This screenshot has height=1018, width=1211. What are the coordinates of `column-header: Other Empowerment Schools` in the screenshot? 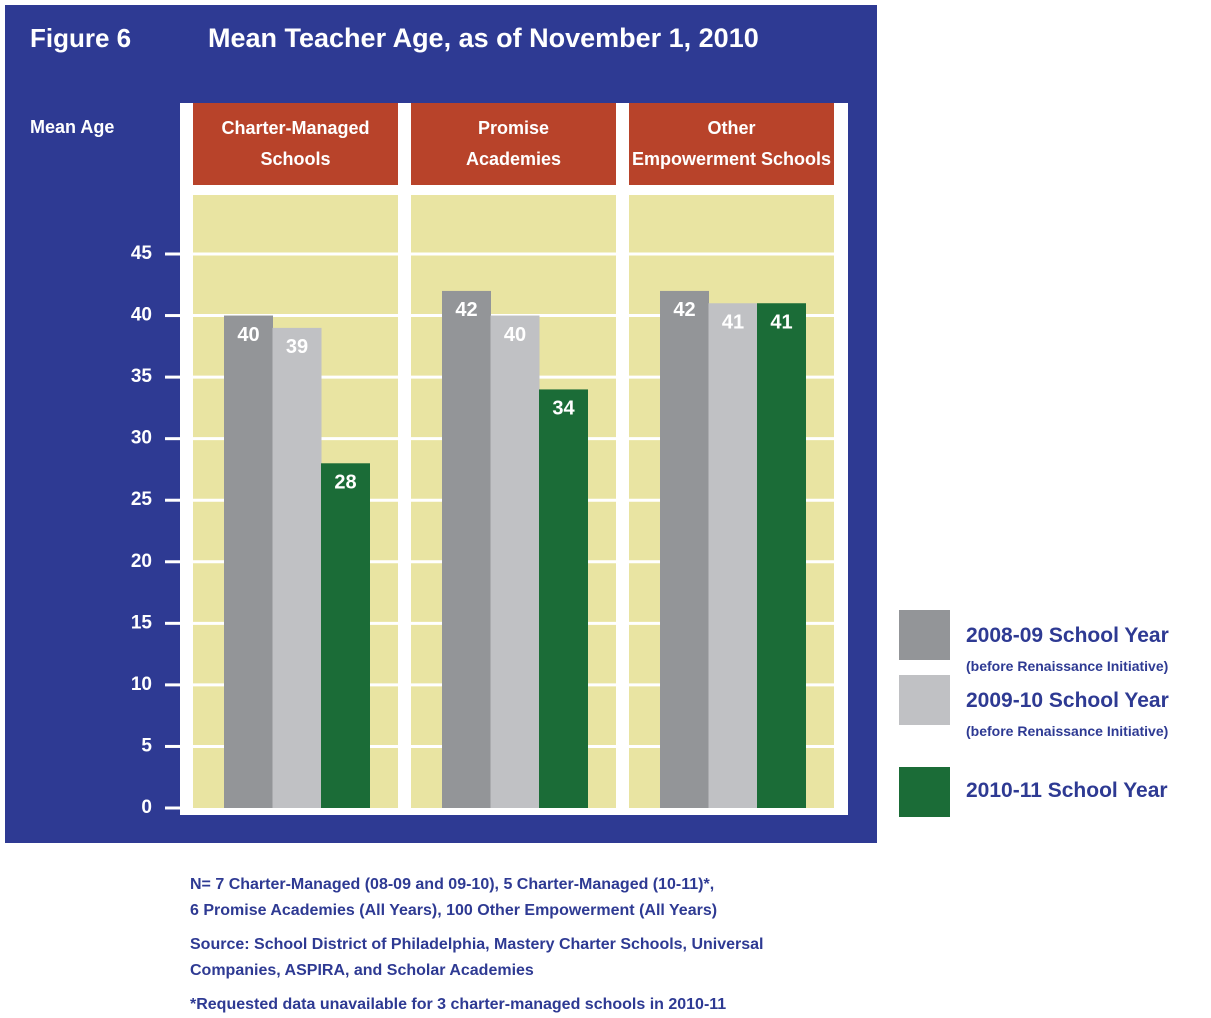 It's located at (731, 143).